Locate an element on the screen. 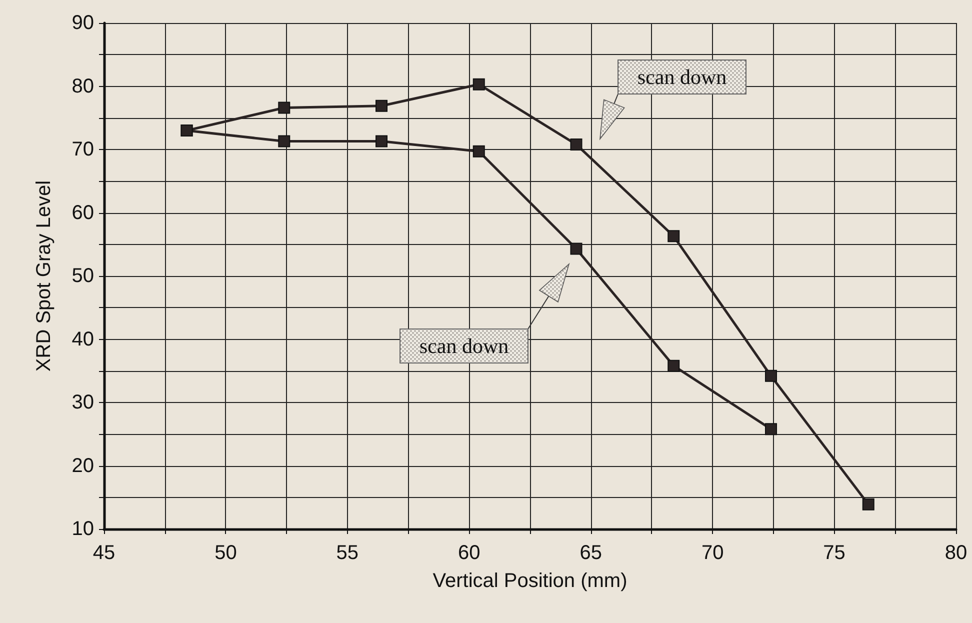  x-tick-label: 55 is located at coordinates (347, 553).